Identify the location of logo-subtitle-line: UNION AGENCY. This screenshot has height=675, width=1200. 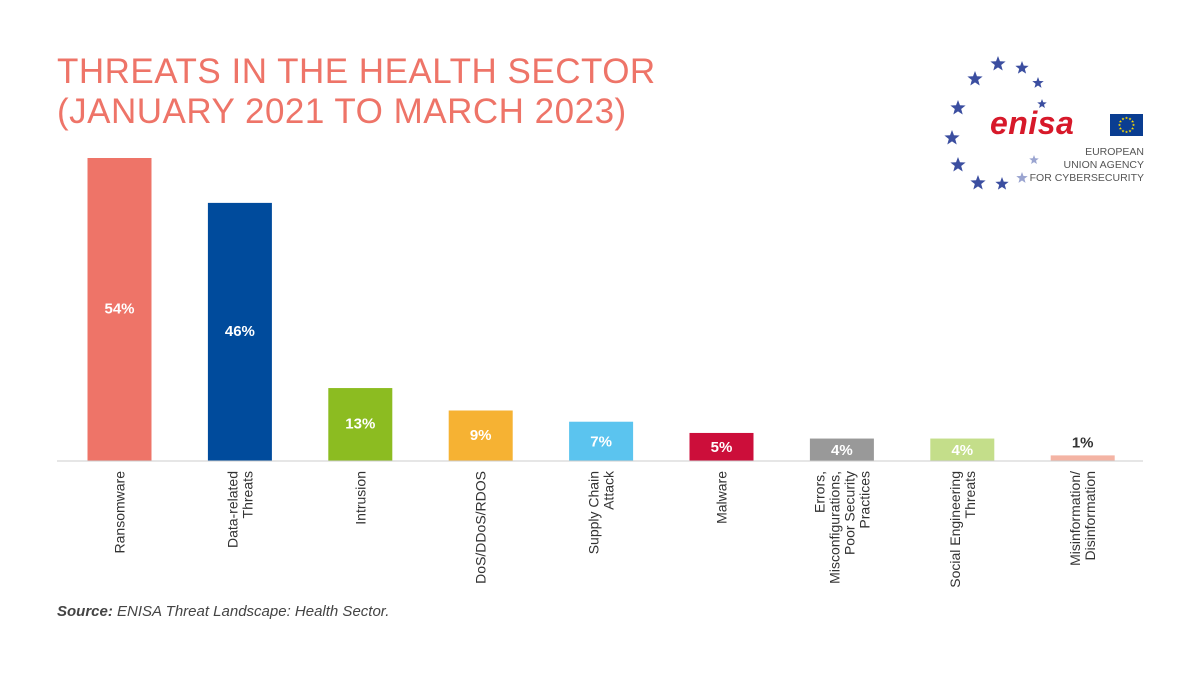
(1103, 165).